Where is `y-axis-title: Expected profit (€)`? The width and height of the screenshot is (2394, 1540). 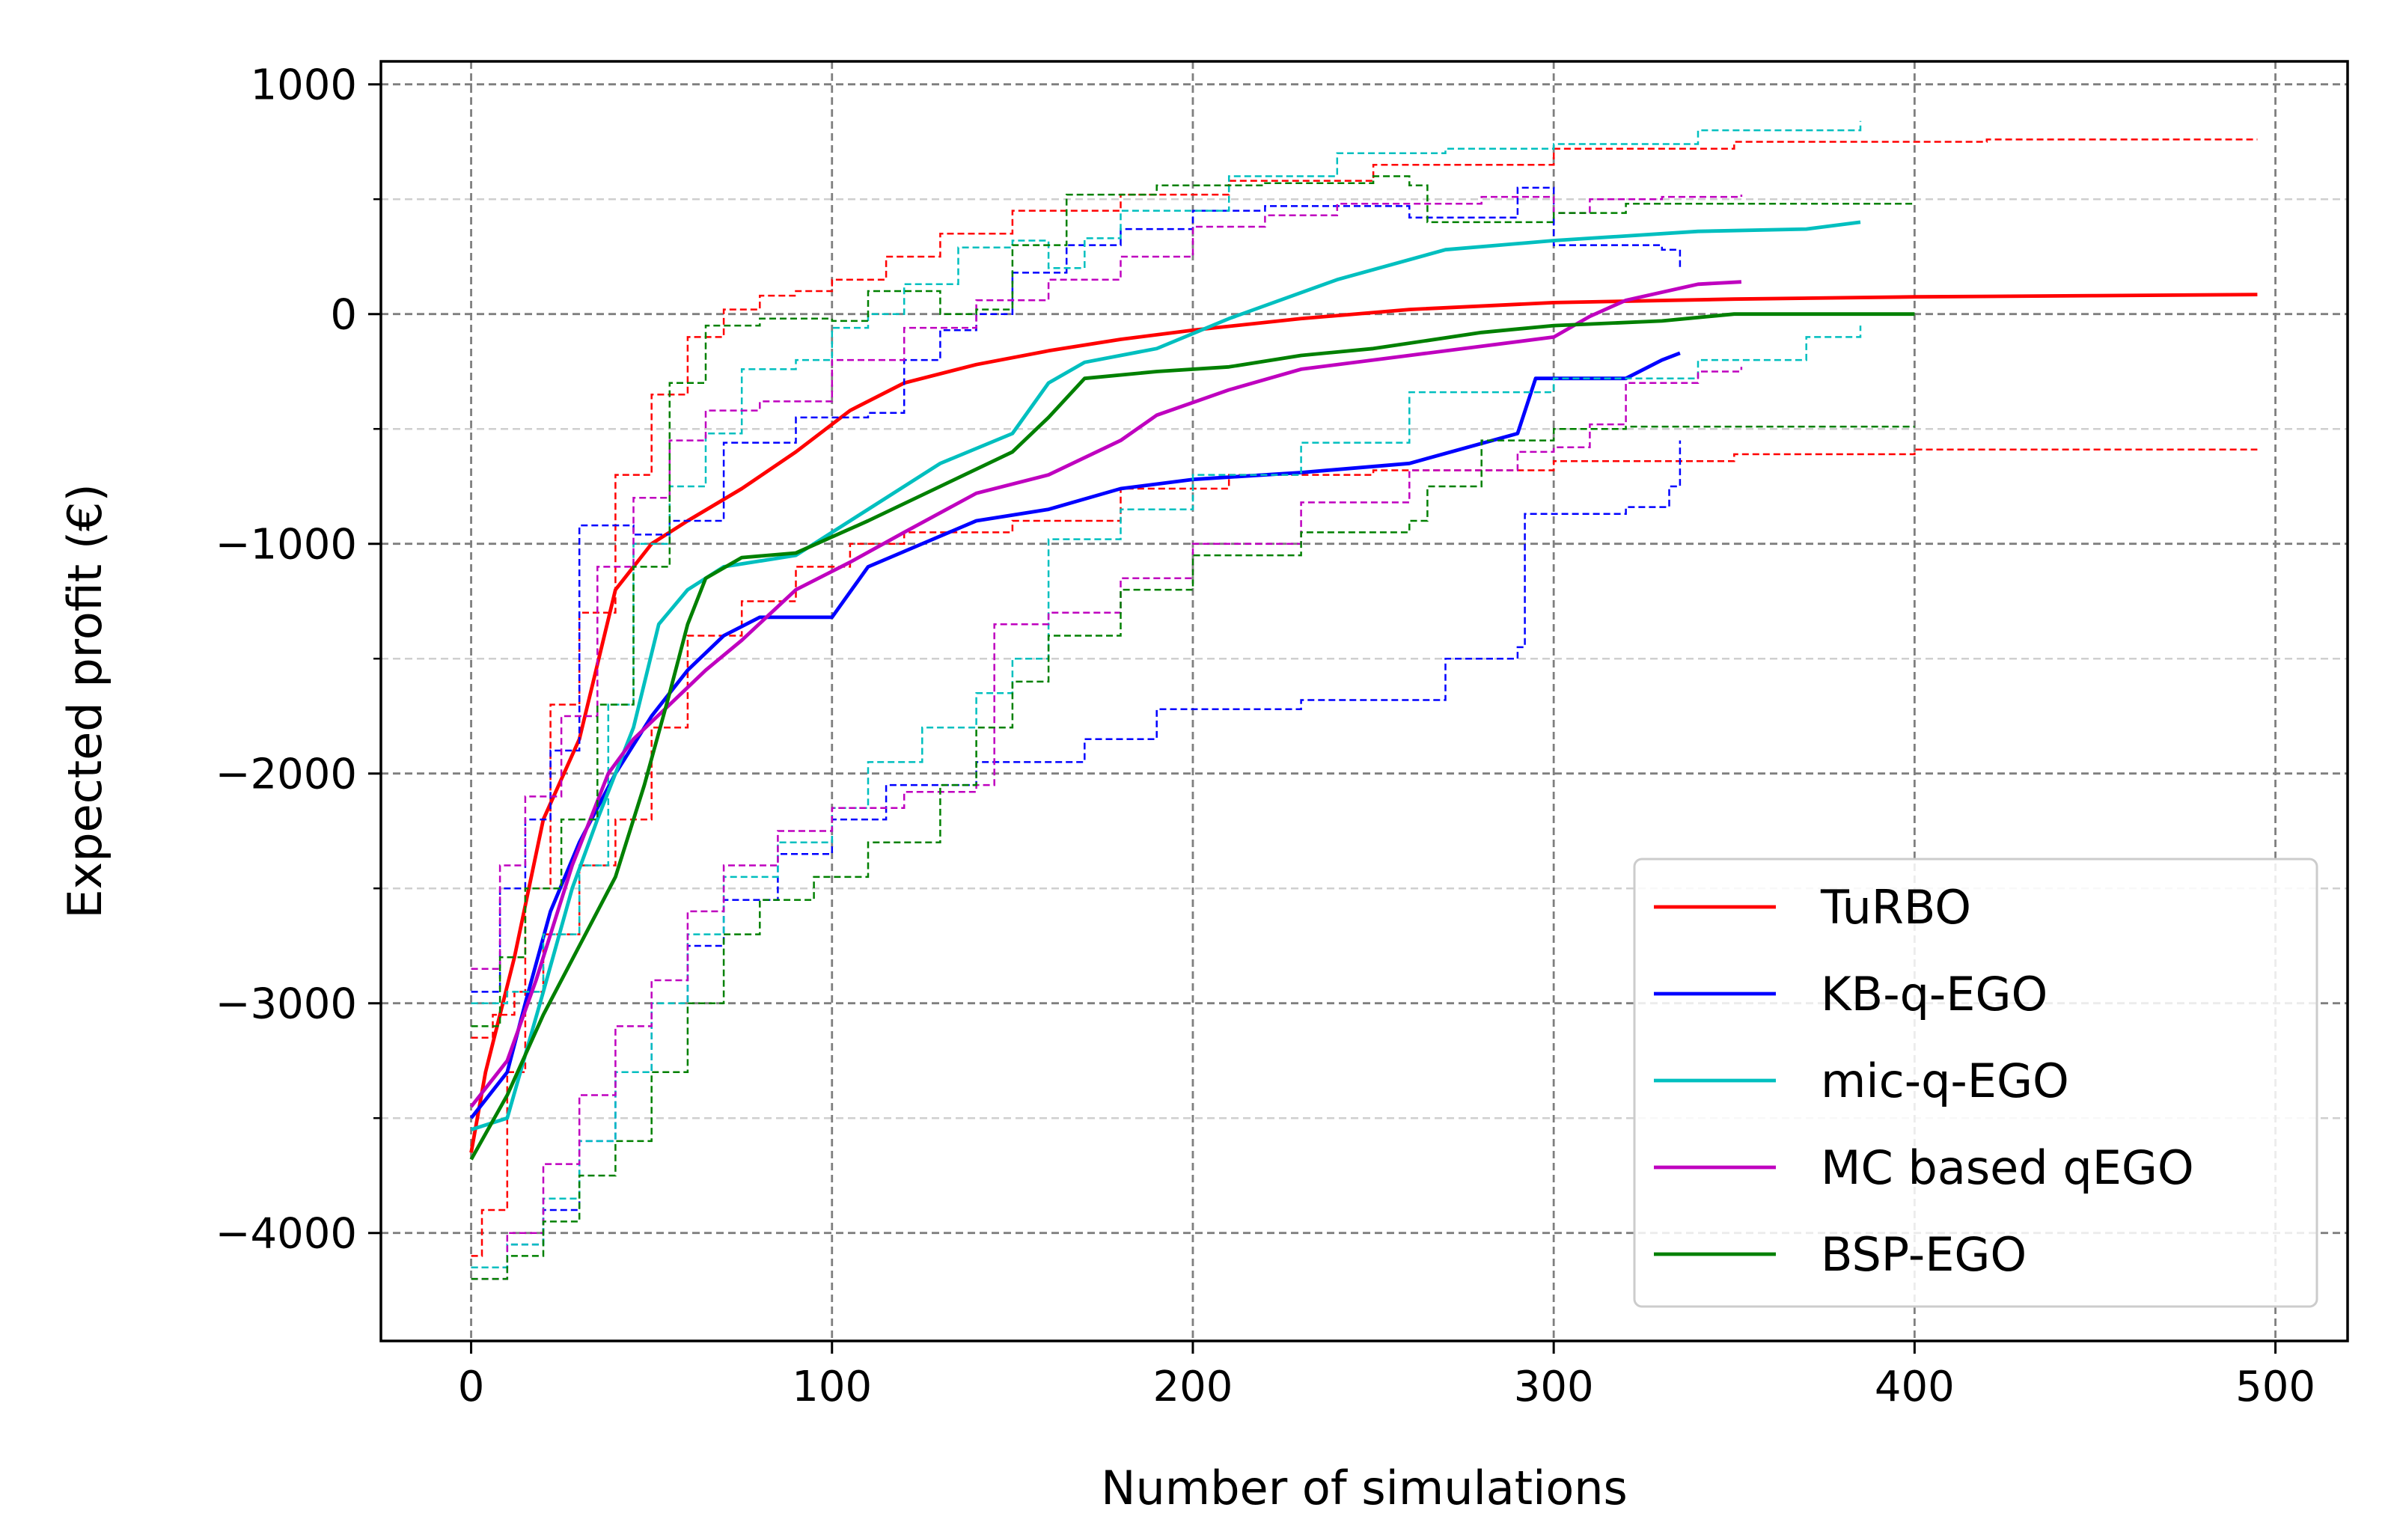 y-axis-title: Expected profit (€) is located at coordinates (85, 700).